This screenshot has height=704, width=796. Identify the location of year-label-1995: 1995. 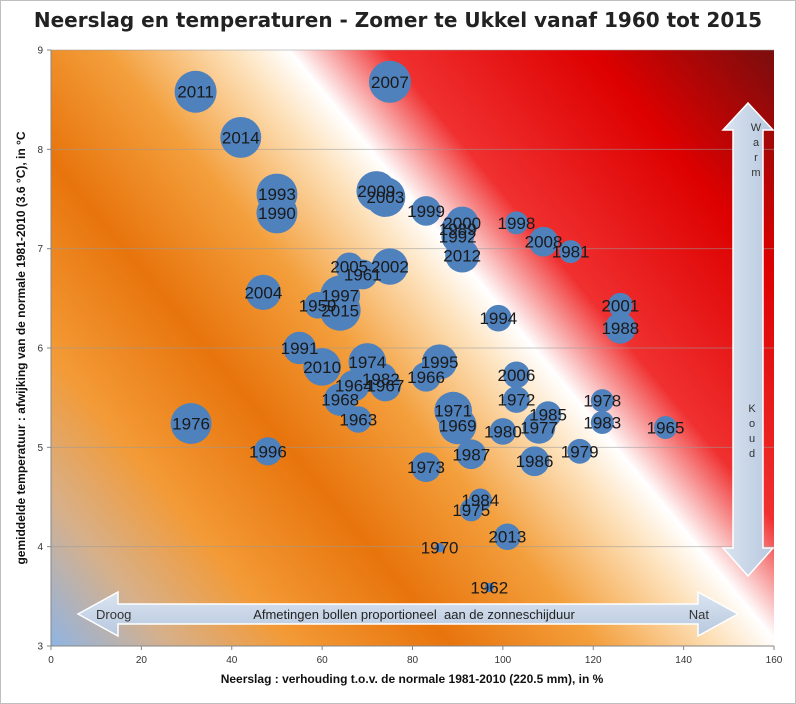
(440, 362).